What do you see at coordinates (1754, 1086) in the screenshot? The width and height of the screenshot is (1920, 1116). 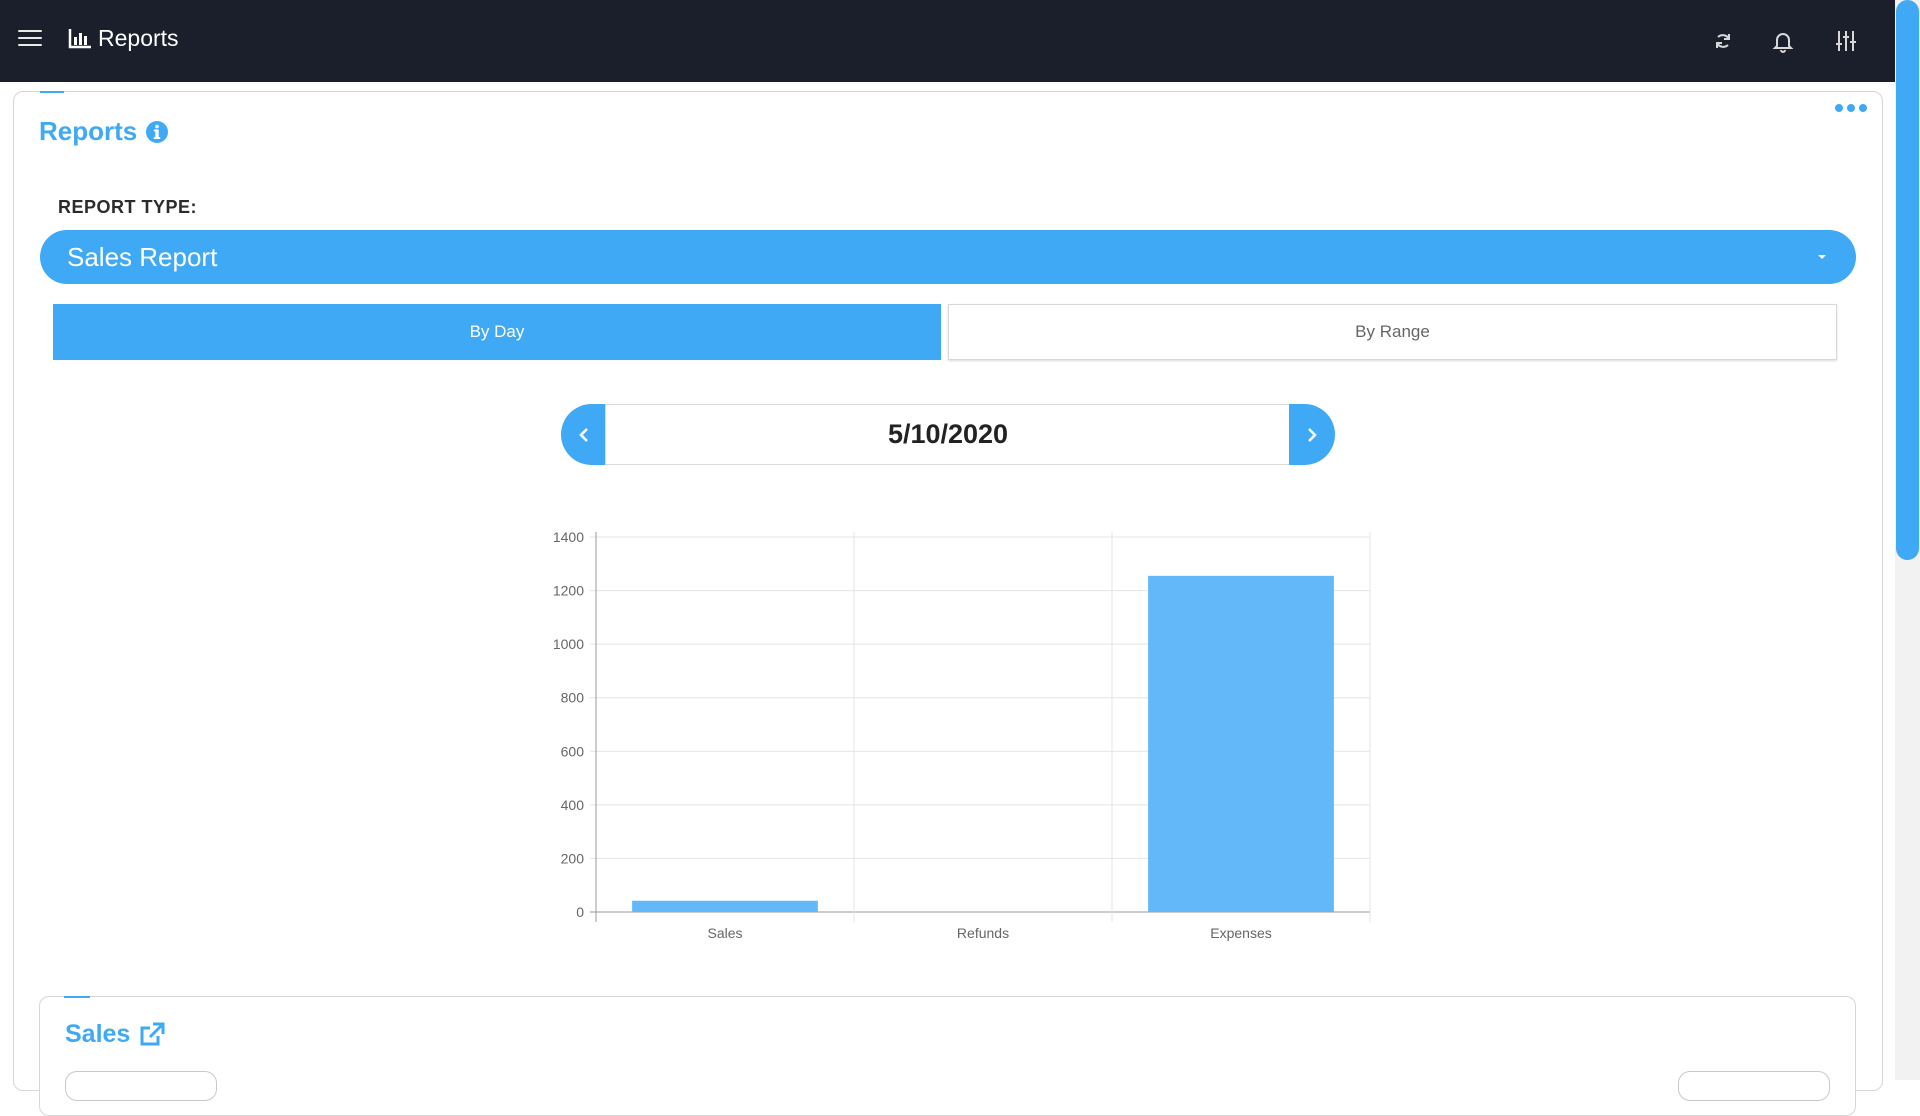 I see `sales-action-pill` at bounding box center [1754, 1086].